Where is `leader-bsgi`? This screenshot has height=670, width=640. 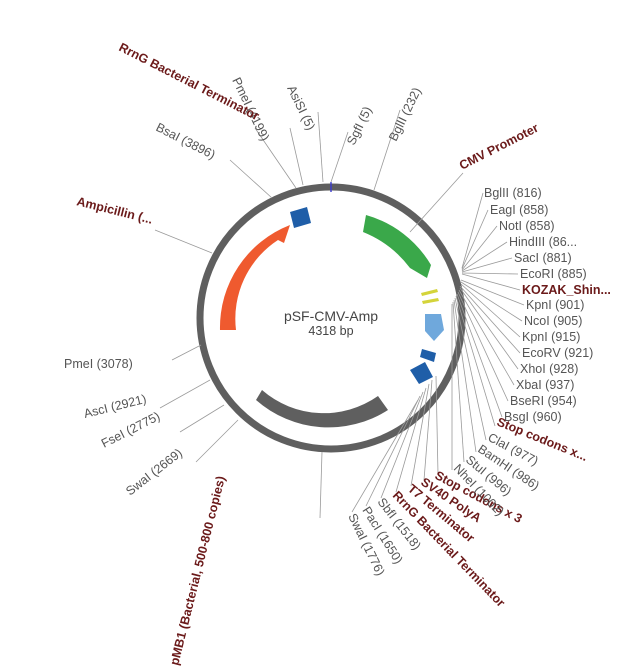
leader-bsgi is located at coordinates (479, 355).